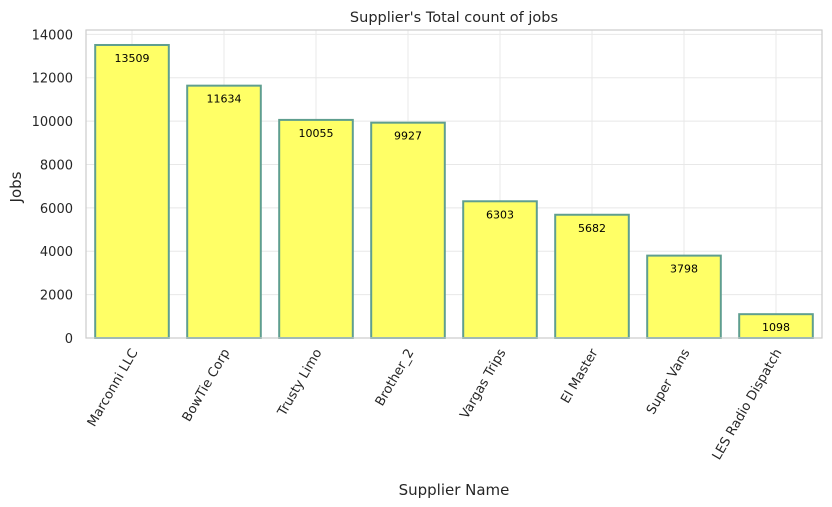 The image size is (832, 507). What do you see at coordinates (500, 214) in the screenshot?
I see `bar-value-label: 6303` at bounding box center [500, 214].